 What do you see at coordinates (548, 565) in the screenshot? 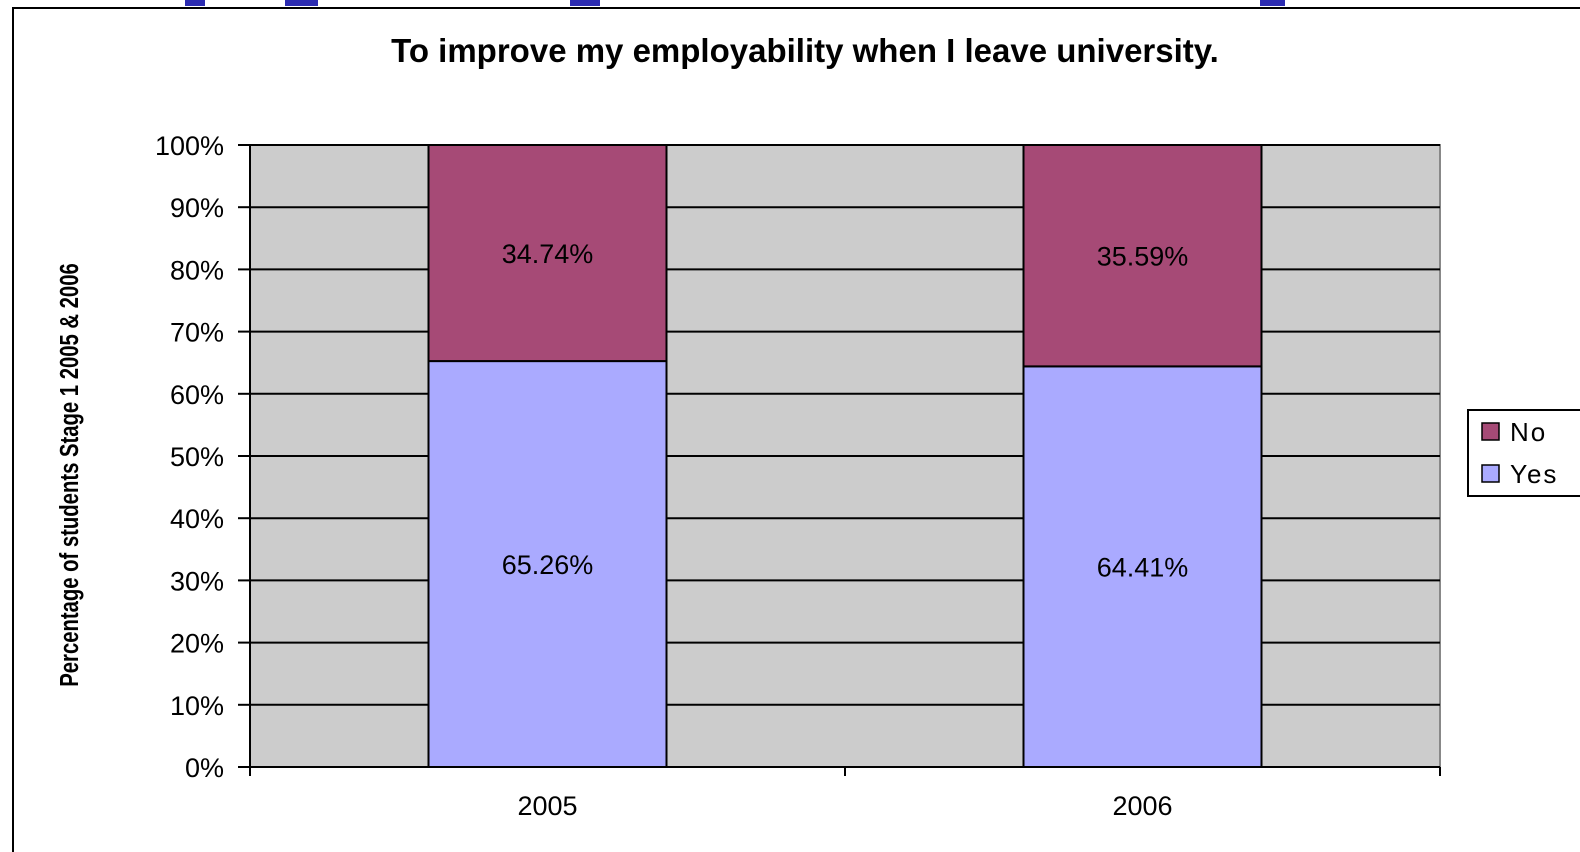
I see `data-label: 65.26%` at bounding box center [548, 565].